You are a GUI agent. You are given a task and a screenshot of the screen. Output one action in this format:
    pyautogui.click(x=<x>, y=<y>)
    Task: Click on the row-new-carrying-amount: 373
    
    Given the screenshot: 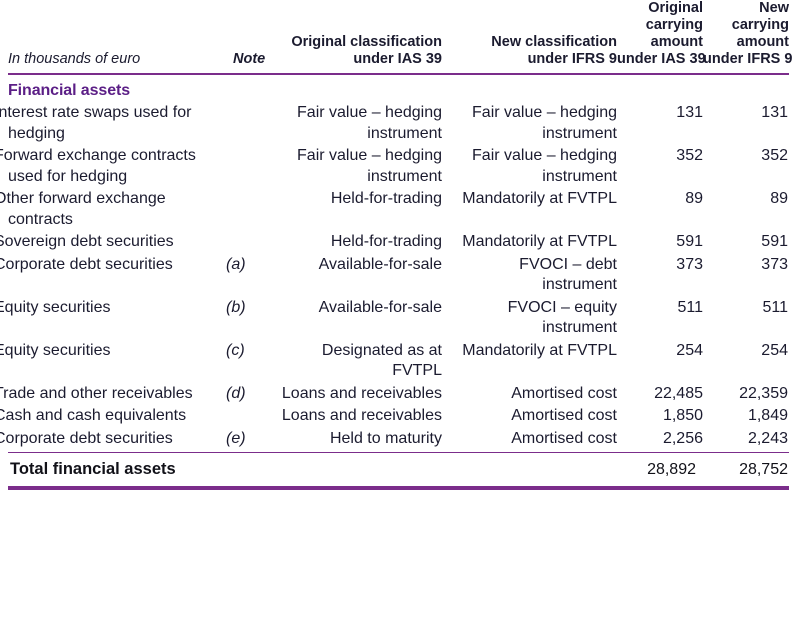 What is the action you would take?
    pyautogui.click(x=774, y=264)
    